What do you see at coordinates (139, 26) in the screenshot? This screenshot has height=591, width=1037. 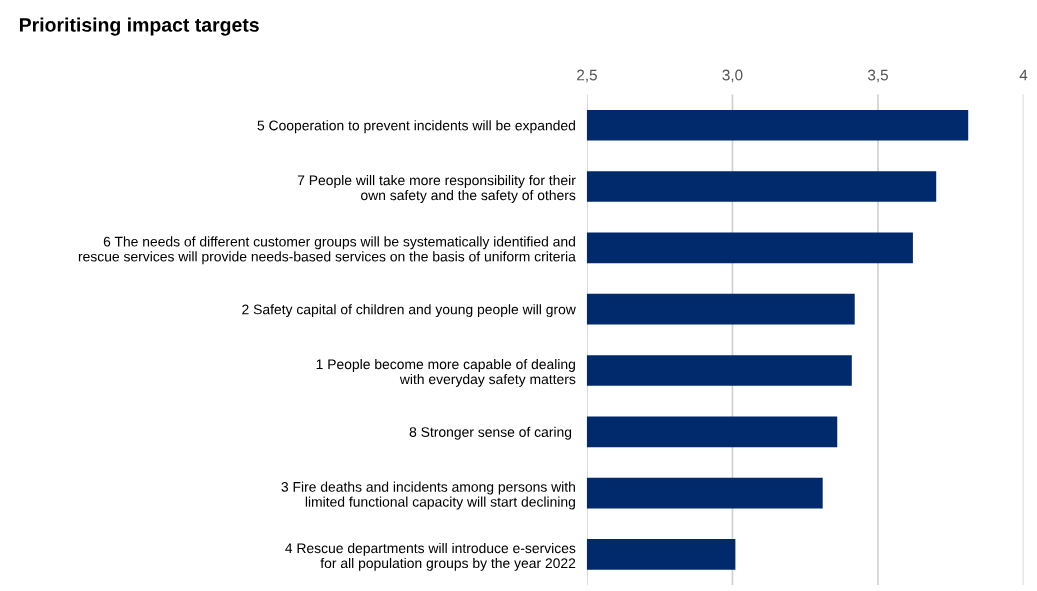 I see `text: Prioritising impact targets` at bounding box center [139, 26].